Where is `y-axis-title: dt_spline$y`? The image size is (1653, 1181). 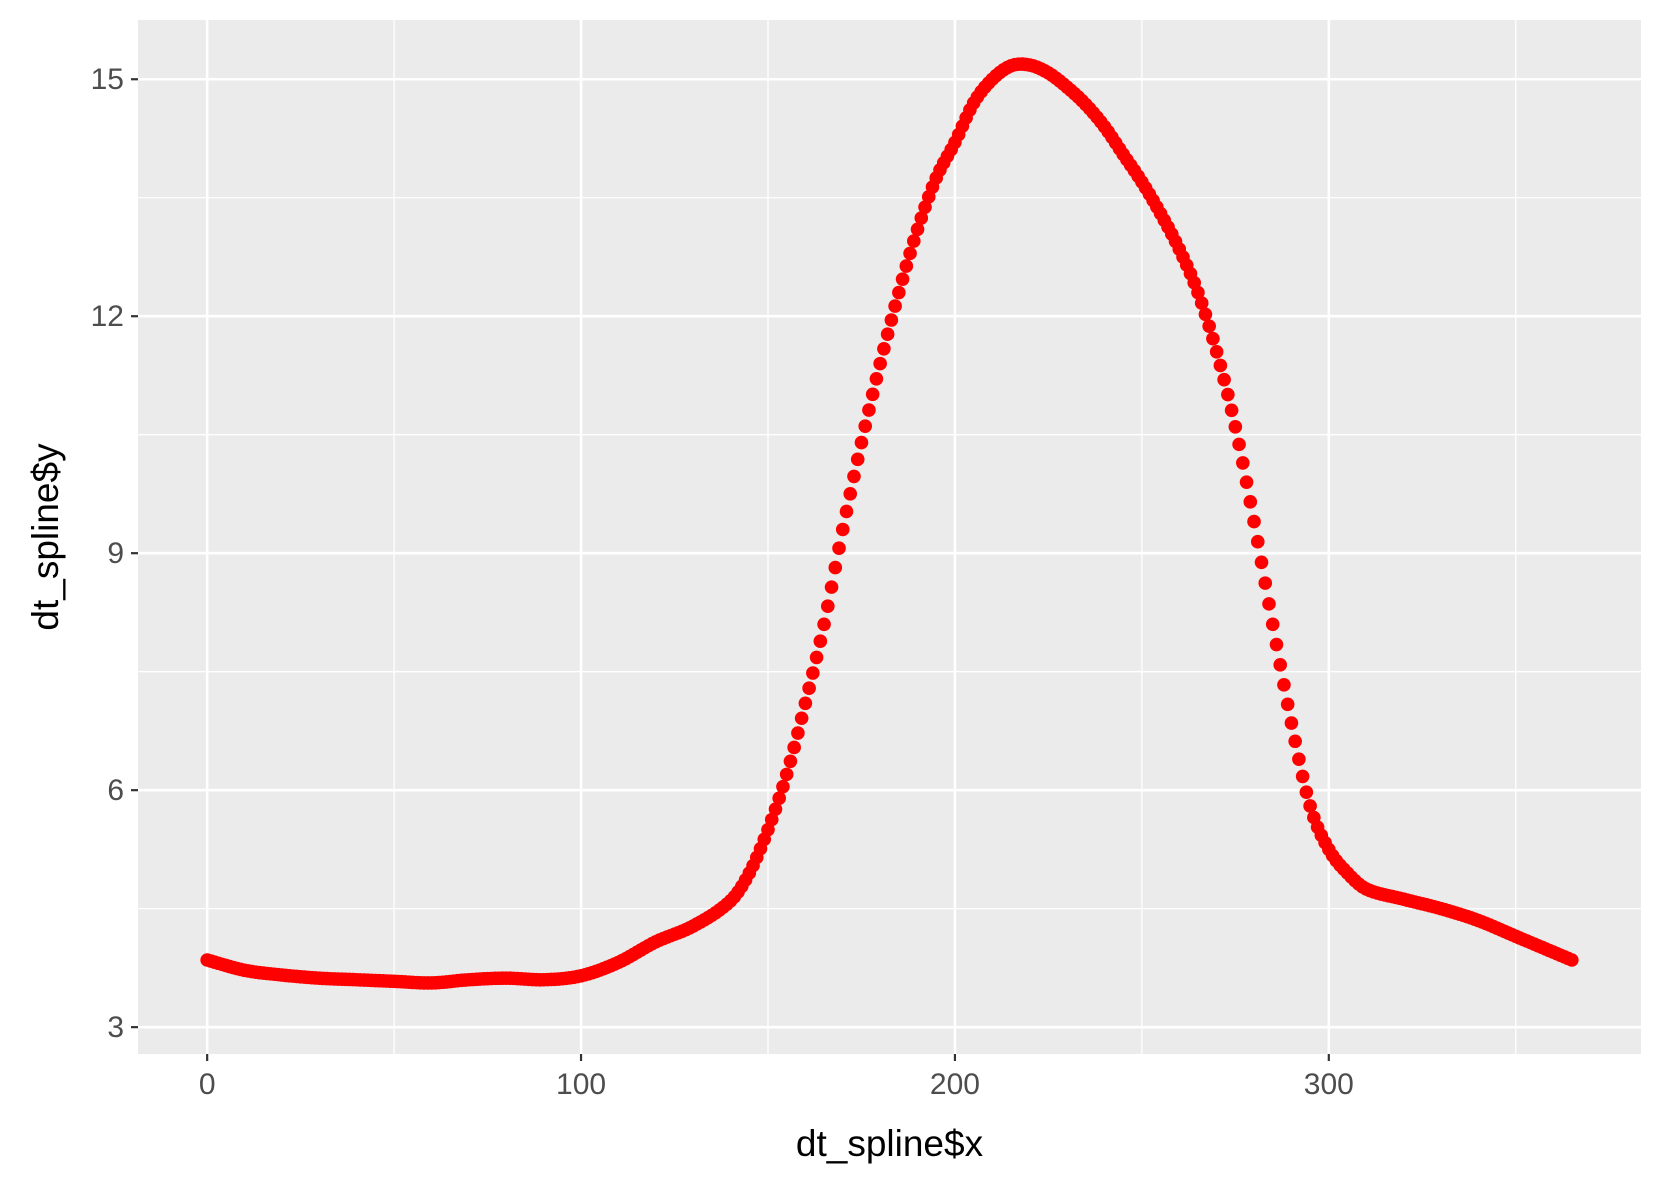
y-axis-title: dt_spline$y is located at coordinates (45, 537).